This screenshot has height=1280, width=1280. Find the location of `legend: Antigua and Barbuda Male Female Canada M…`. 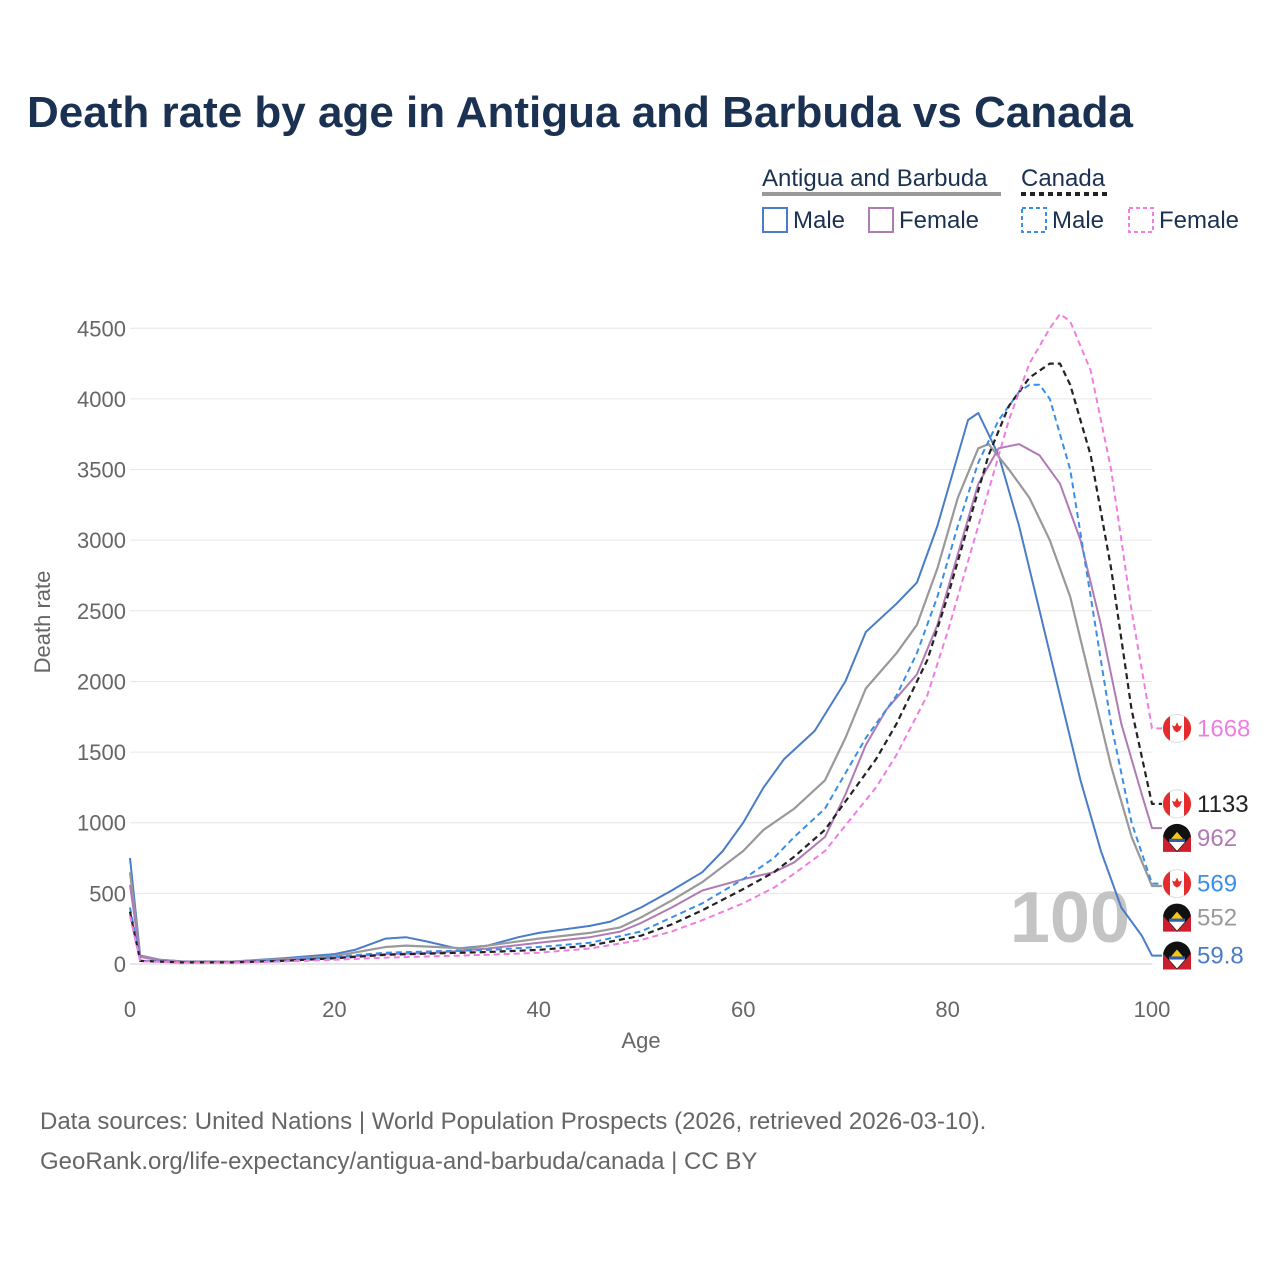

legend: Antigua and Barbuda Male Female Canada M… is located at coordinates (1000, 199).